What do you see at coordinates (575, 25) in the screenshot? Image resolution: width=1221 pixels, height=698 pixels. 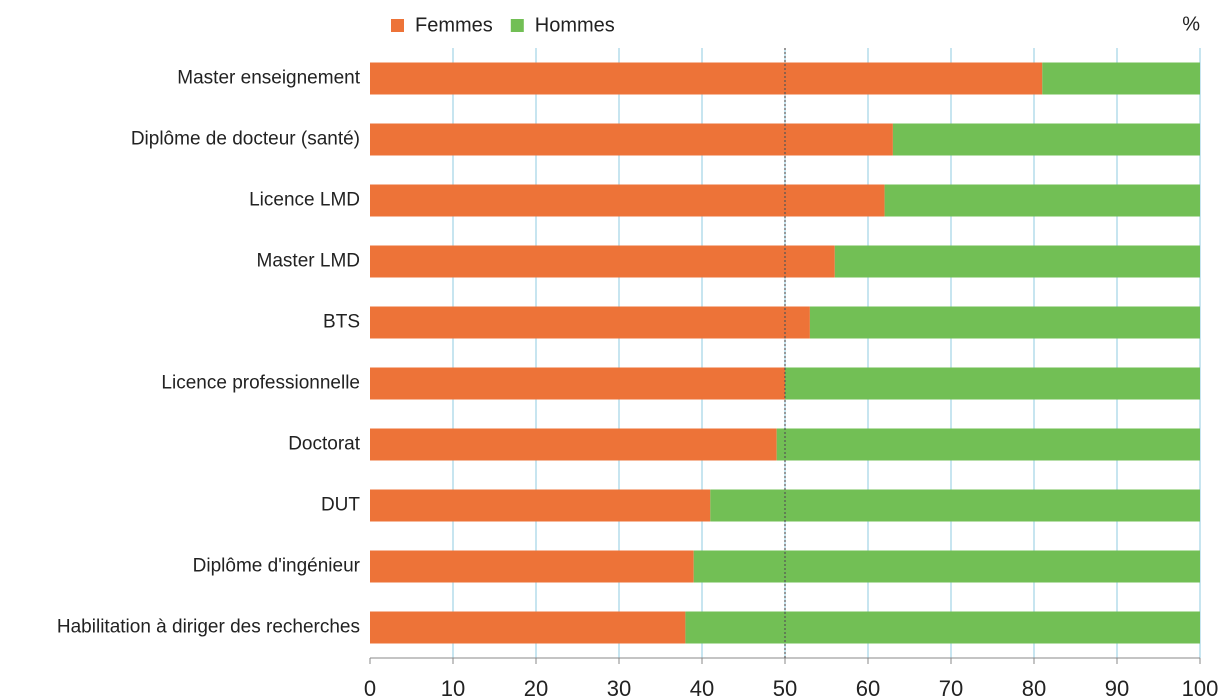 I see `legend-label: Hommes` at bounding box center [575, 25].